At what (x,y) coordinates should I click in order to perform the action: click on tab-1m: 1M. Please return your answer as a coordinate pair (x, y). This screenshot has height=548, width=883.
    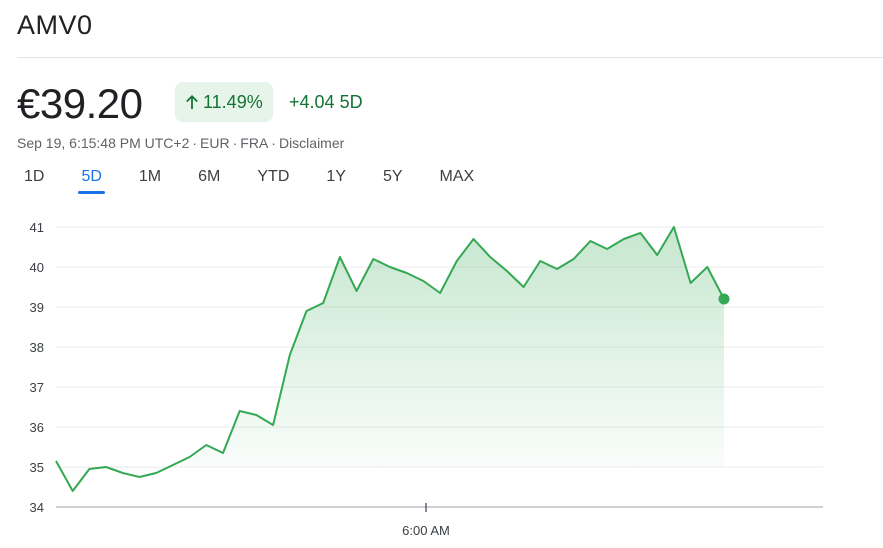
    Looking at the image, I should click on (150, 176).